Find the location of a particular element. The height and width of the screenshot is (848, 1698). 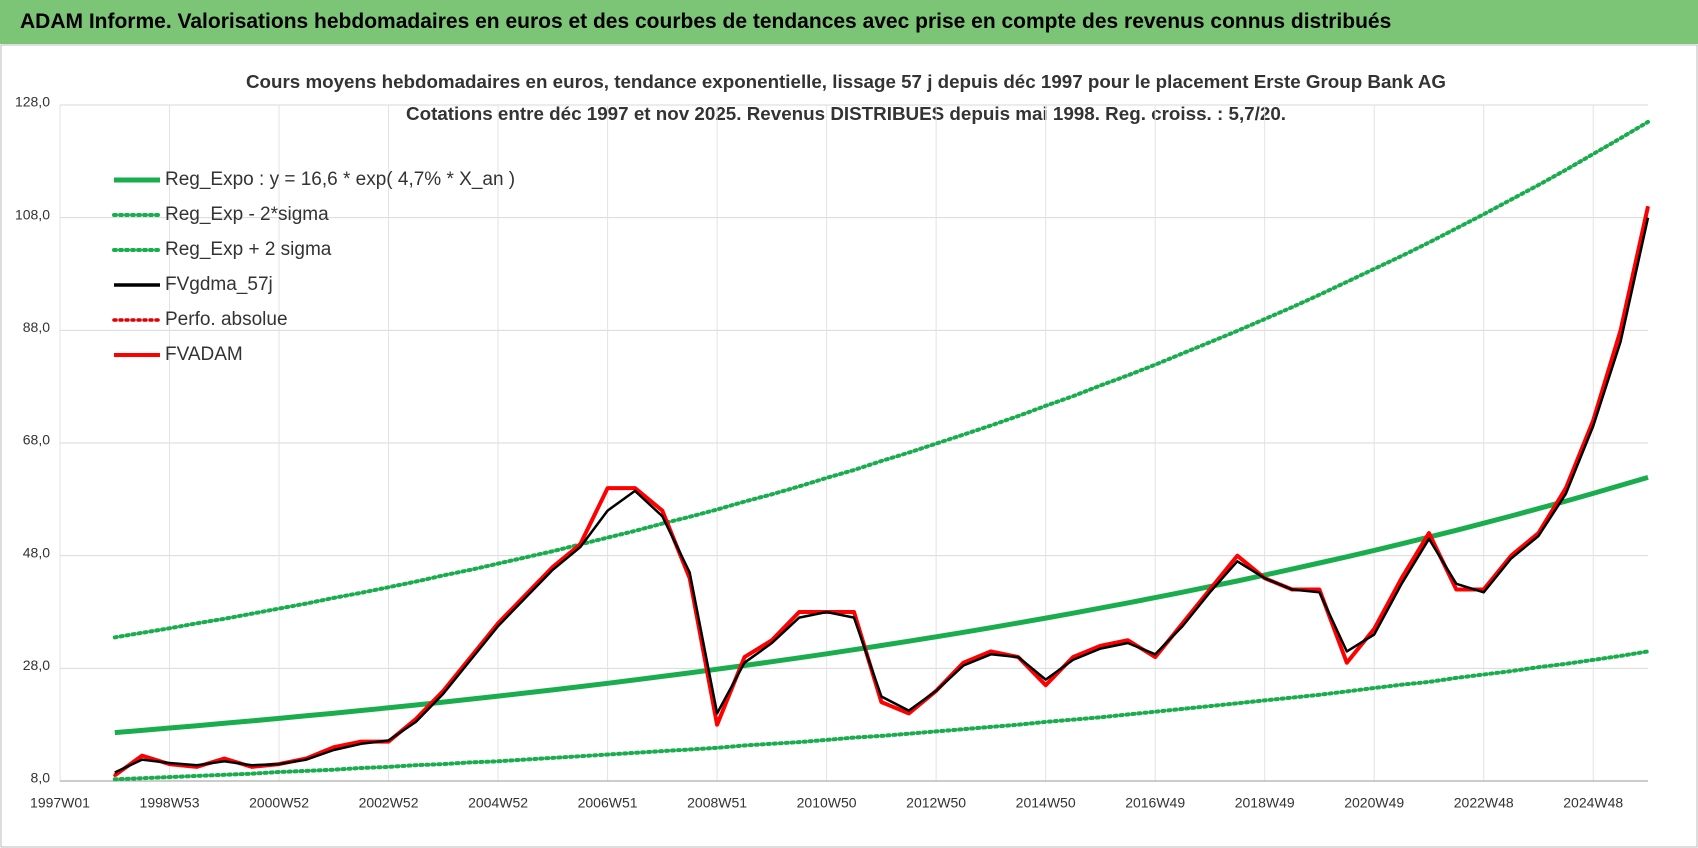

legend-label: Reg_Expo : y = 16,6 * exp( 4,7% * X_an ) is located at coordinates (340, 179).